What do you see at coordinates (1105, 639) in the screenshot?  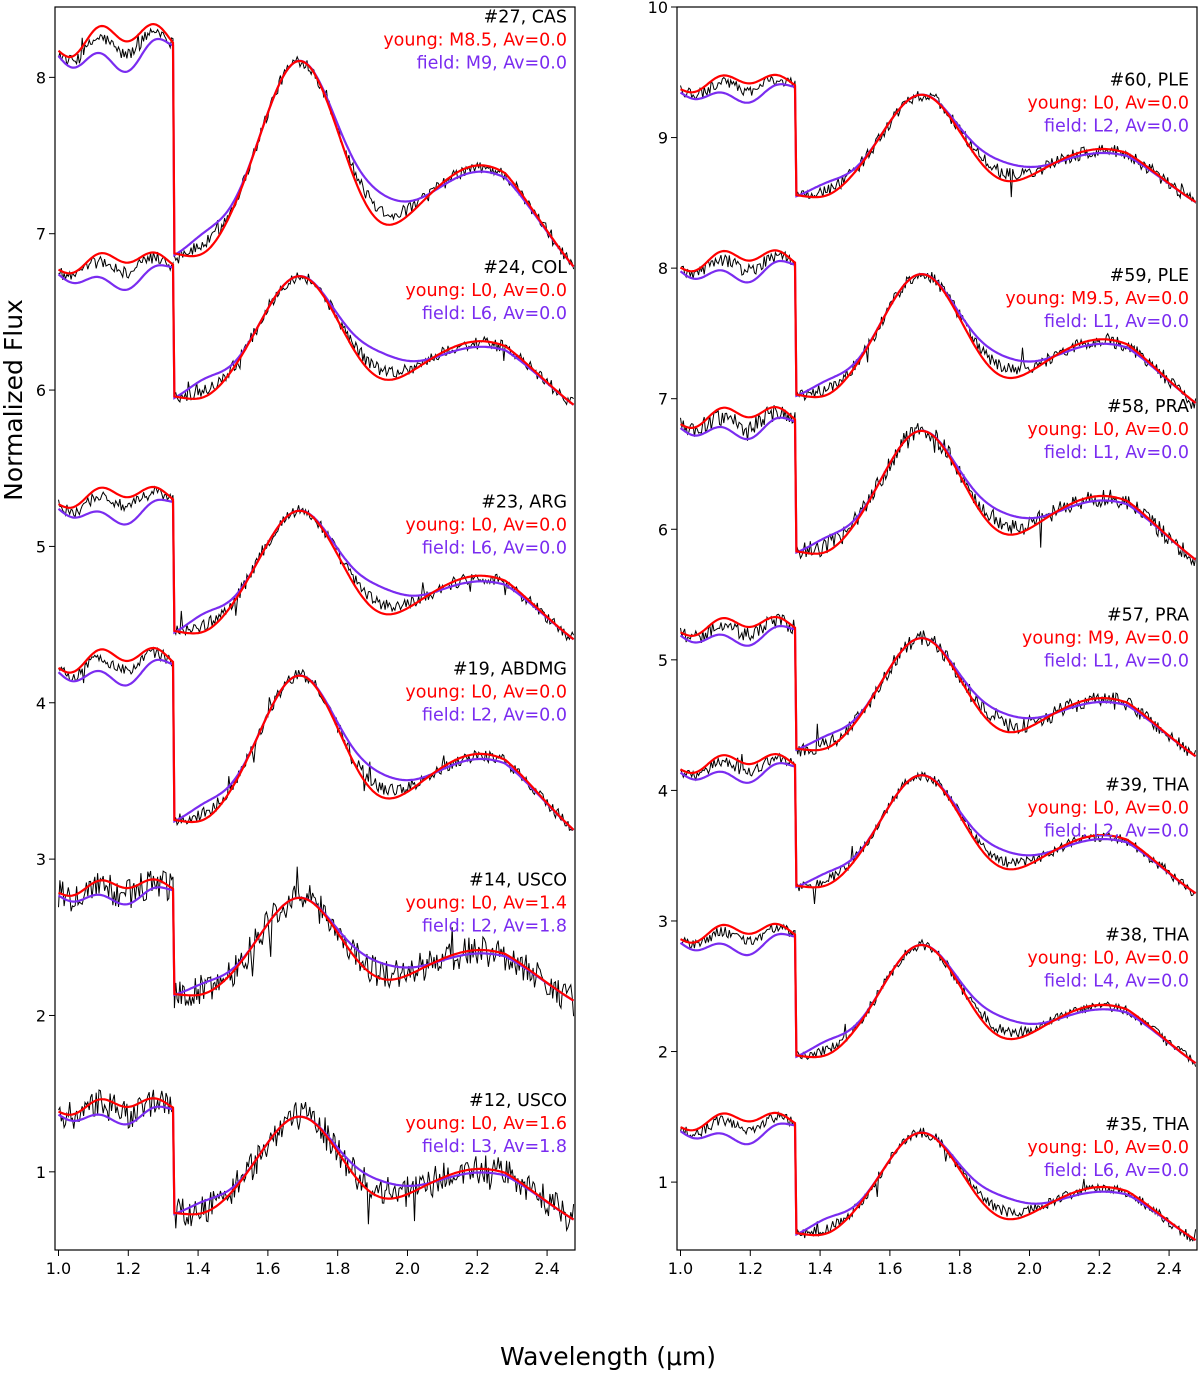 I see `young-fit-label: young: M9, Av=0.0` at bounding box center [1105, 639].